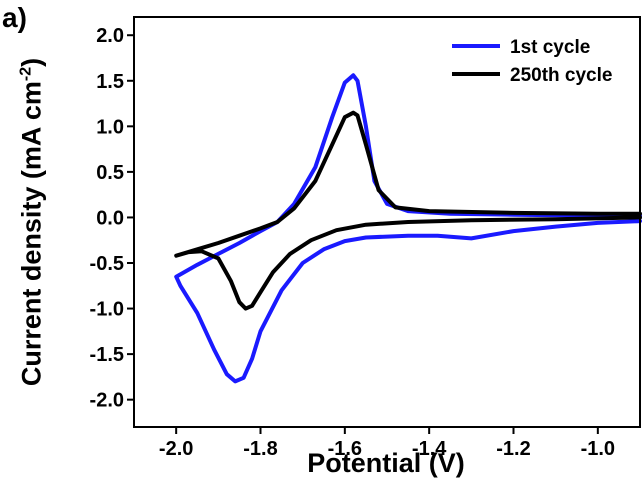  Describe the element at coordinates (110, 127) in the screenshot. I see `y-tick-label: 1.0` at that location.